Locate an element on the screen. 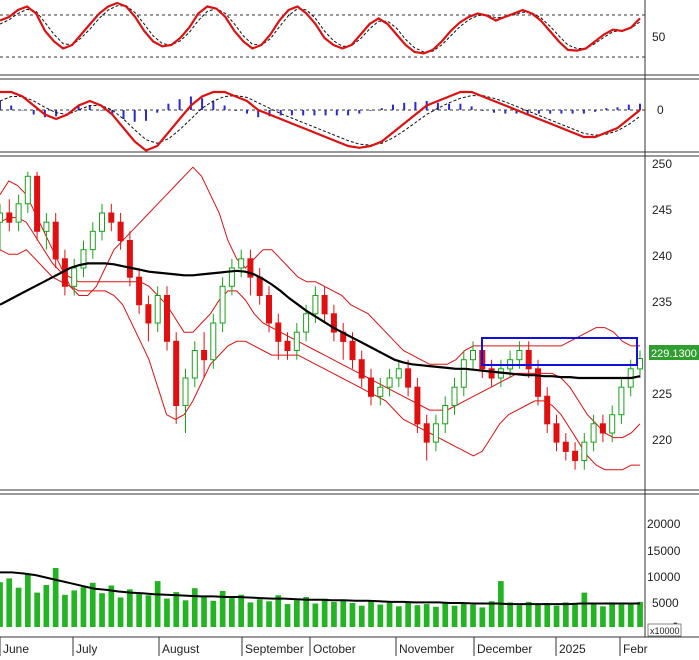  volume-unit-bg is located at coordinates (664, 630).